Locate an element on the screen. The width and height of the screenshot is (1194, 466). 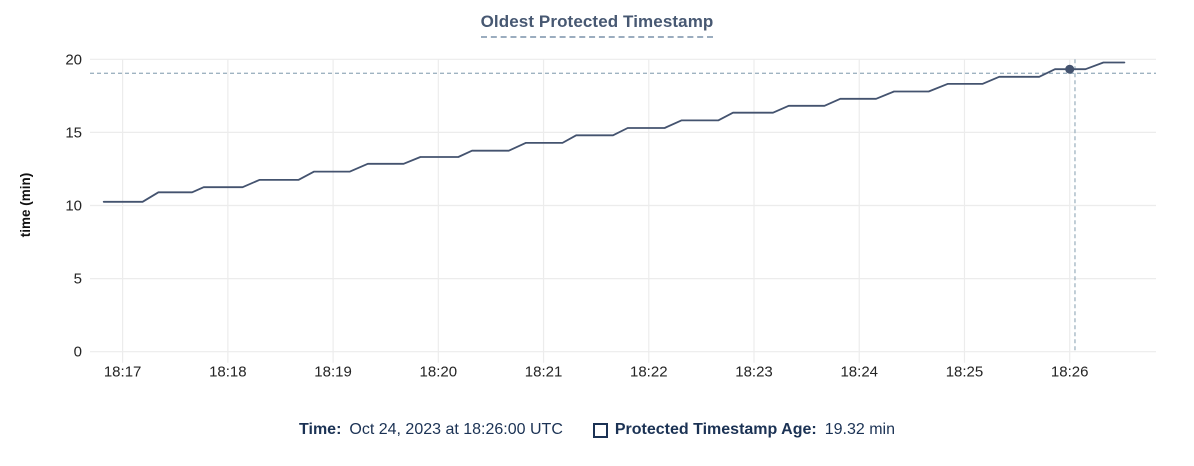
hover-time-item: Time: Oct 24, 2023 at 18:26:00 UTC is located at coordinates (431, 430).